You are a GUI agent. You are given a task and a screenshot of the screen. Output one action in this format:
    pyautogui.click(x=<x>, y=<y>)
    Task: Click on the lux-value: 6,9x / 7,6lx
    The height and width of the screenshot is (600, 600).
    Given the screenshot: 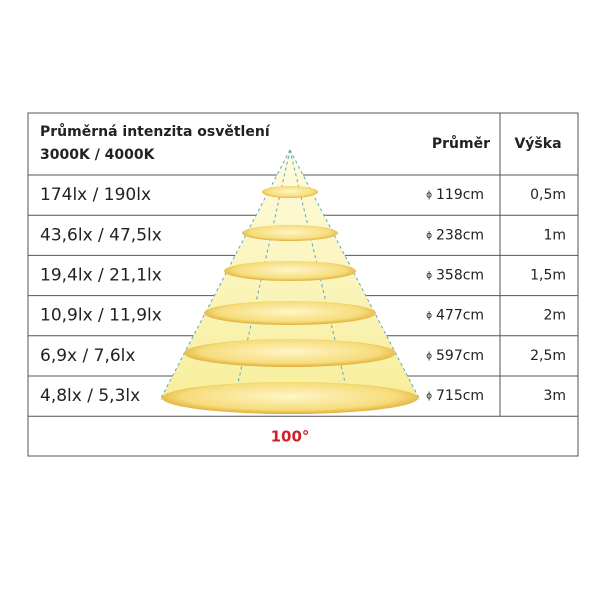 What is the action you would take?
    pyautogui.click(x=87, y=356)
    